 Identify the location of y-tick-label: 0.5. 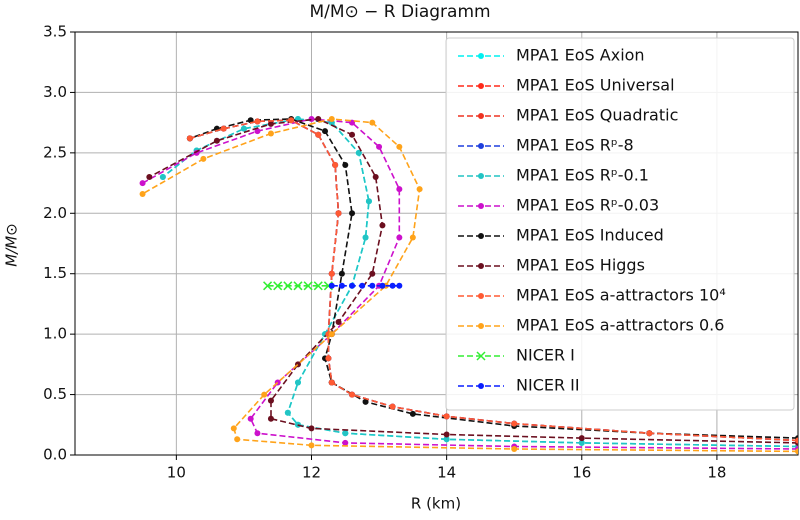
(55, 394).